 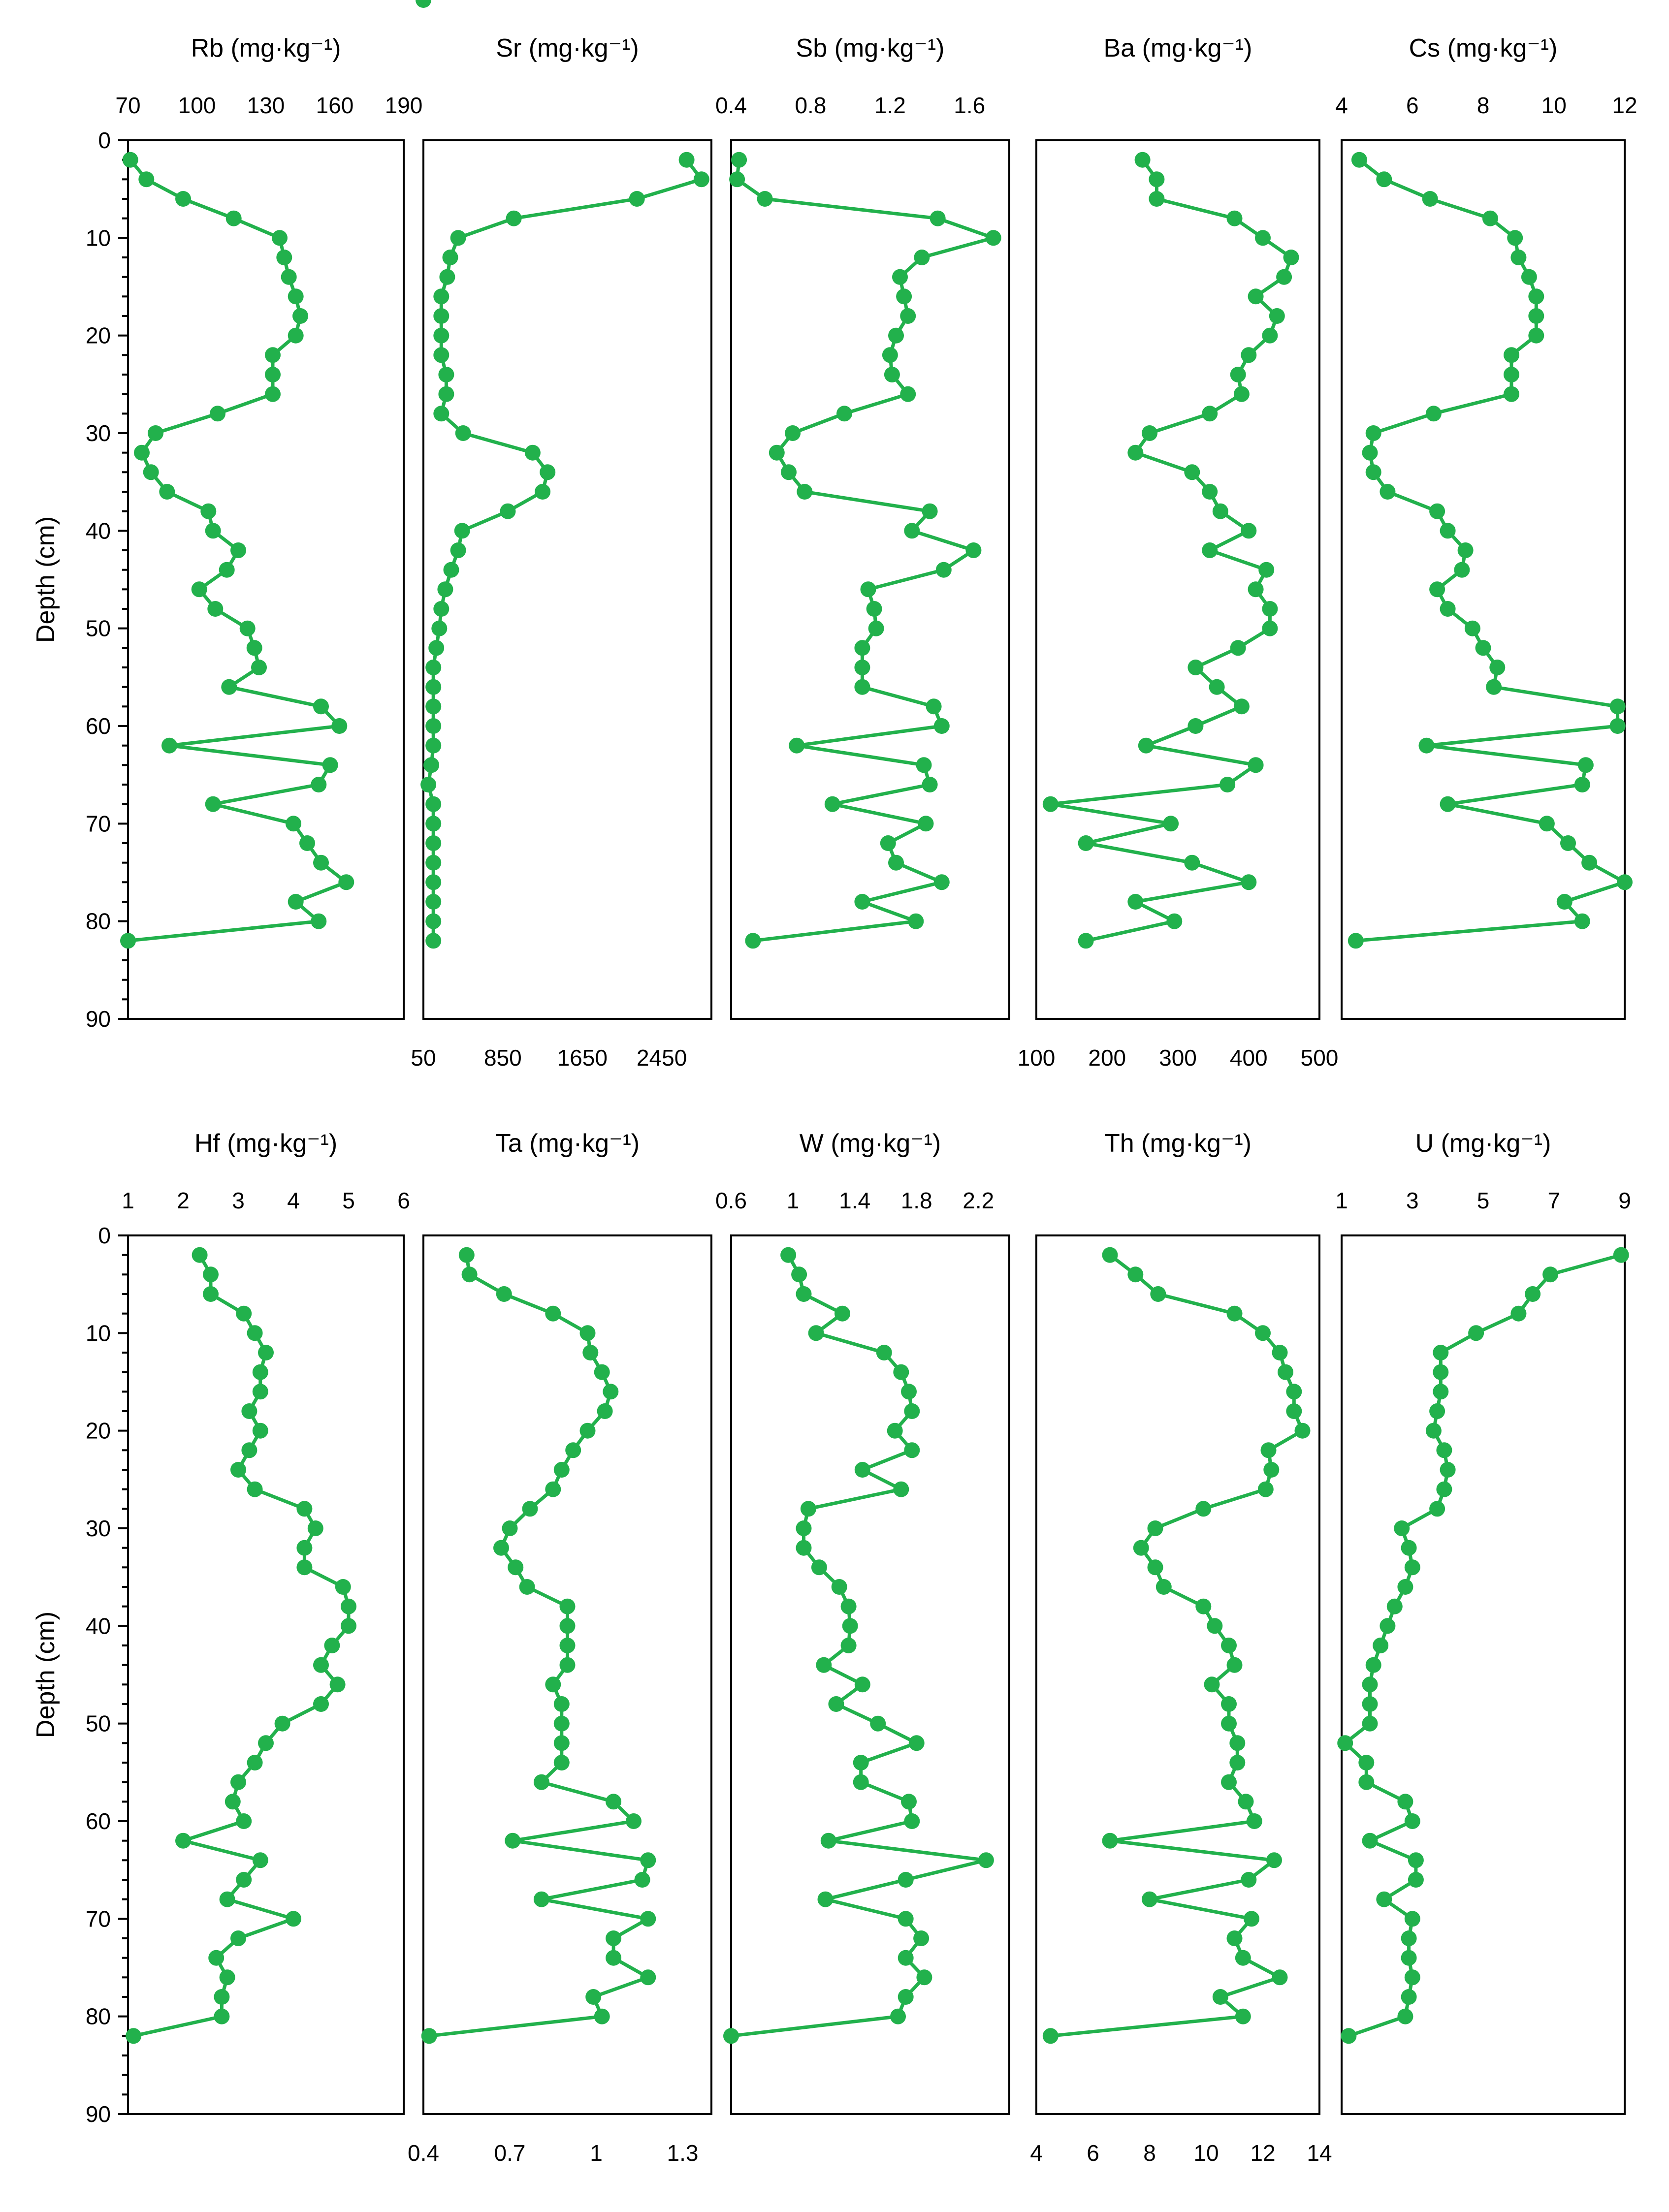 What do you see at coordinates (890, 105) in the screenshot?
I see `x-tick-label: 1.2` at bounding box center [890, 105].